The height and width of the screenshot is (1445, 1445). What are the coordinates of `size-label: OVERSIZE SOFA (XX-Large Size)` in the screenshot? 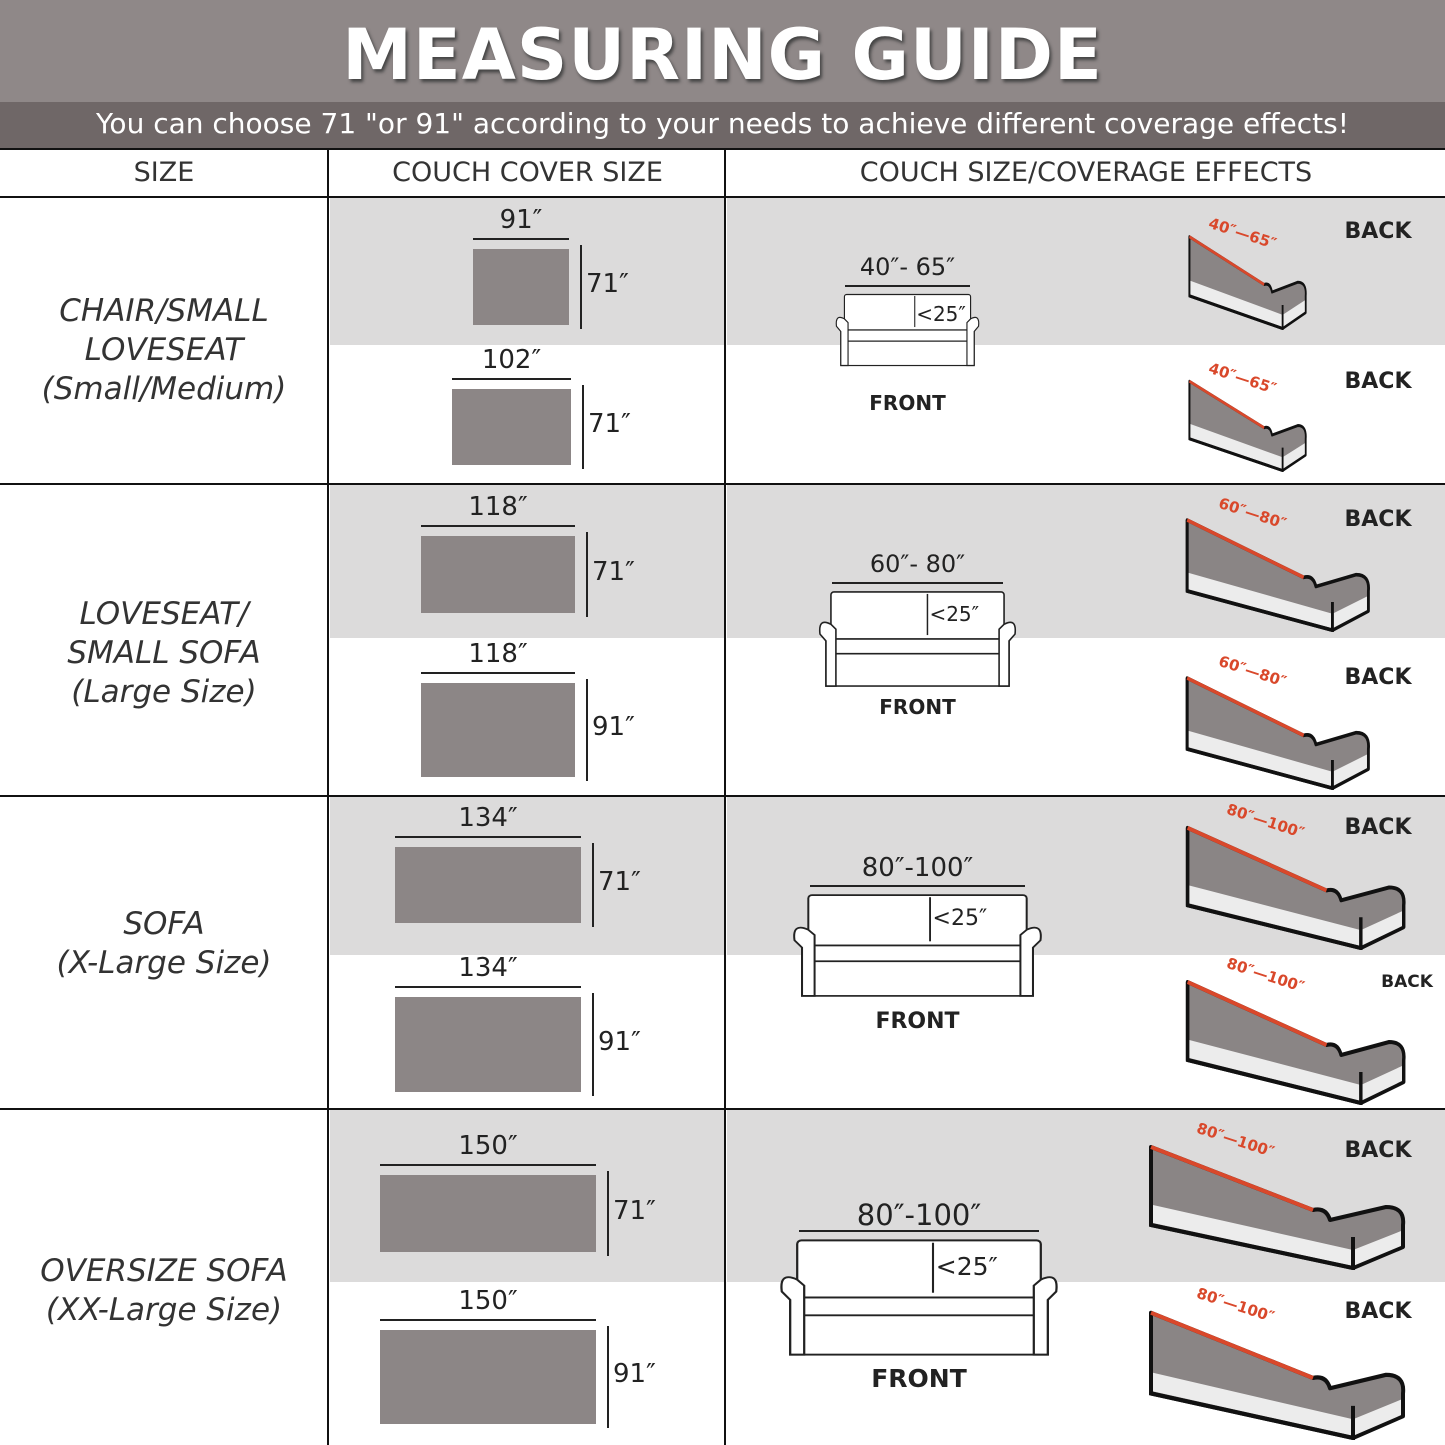 It's located at (164, 1291).